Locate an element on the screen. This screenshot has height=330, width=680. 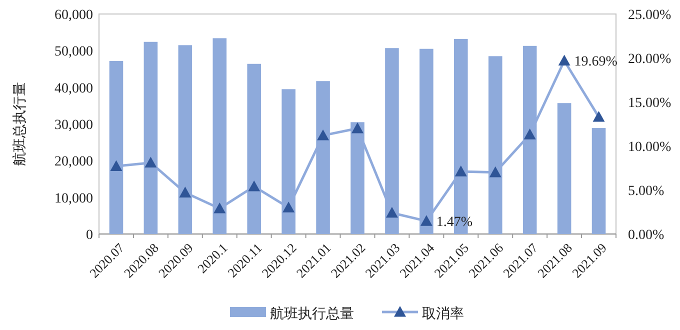
y-tick-label: 60,000 is located at coordinates (73, 15).